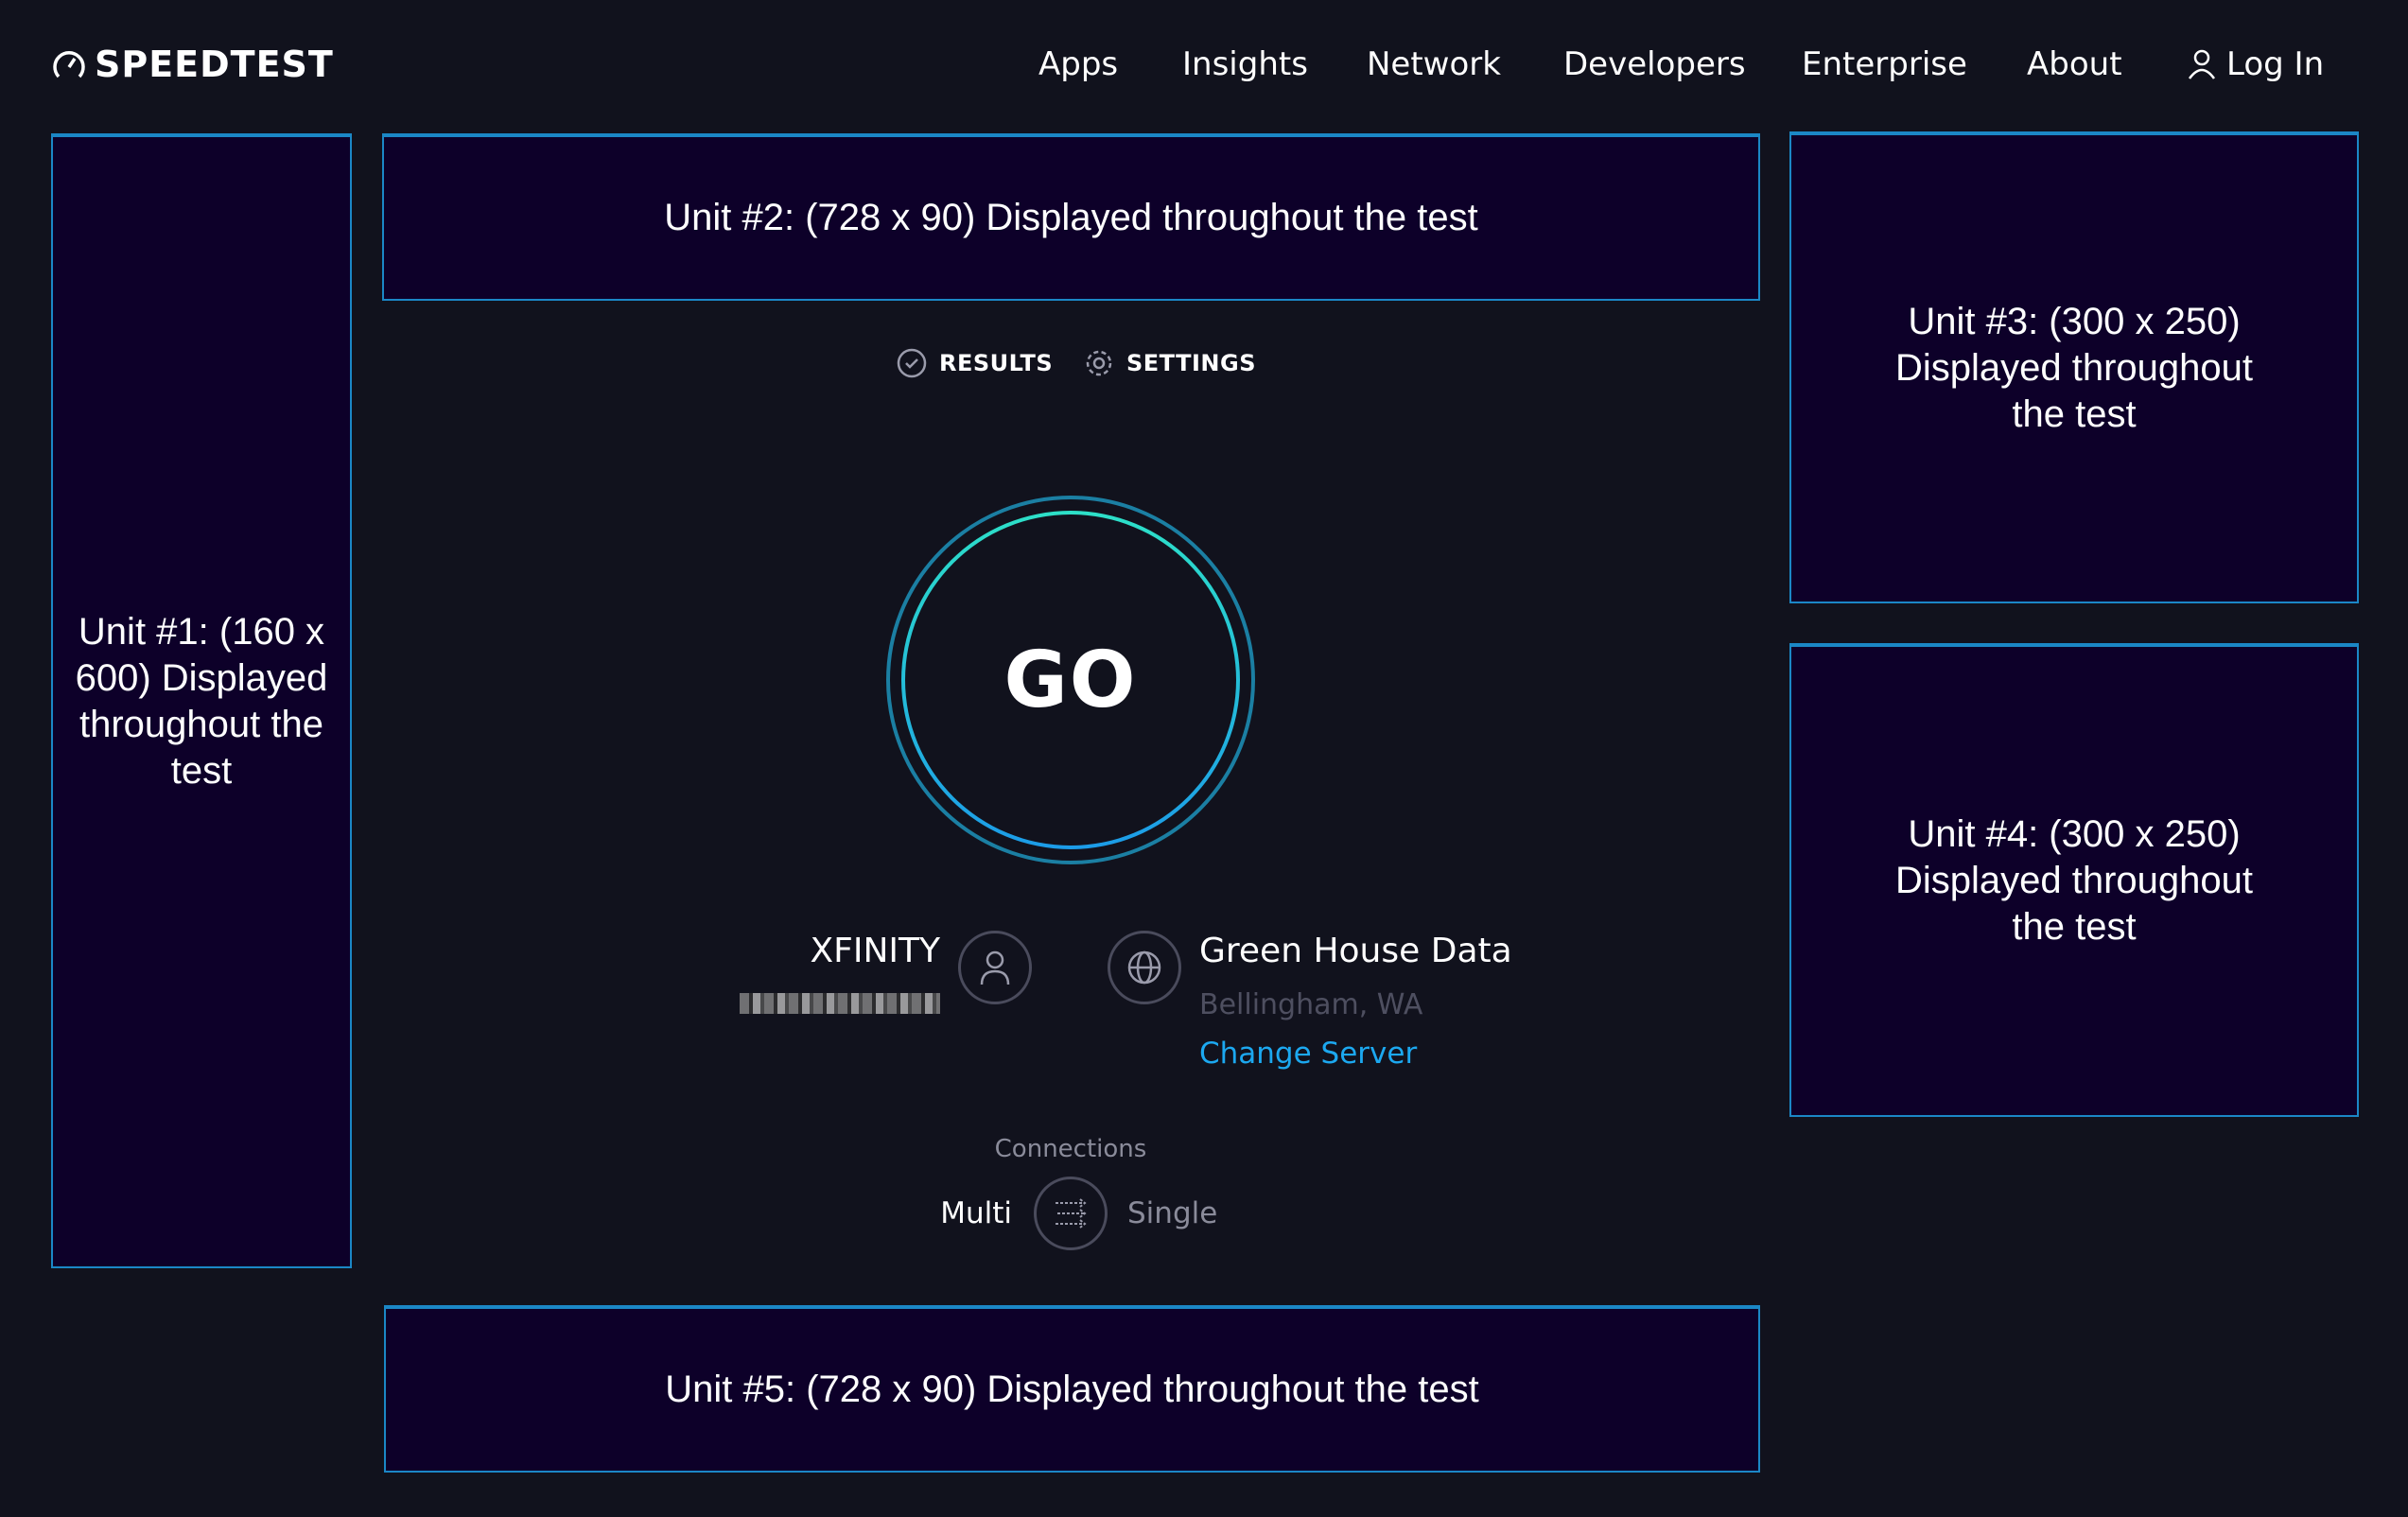 The width and height of the screenshot is (2408, 1517). Describe the element at coordinates (215, 64) in the screenshot. I see `logo-text: SPEEDTEST` at that location.